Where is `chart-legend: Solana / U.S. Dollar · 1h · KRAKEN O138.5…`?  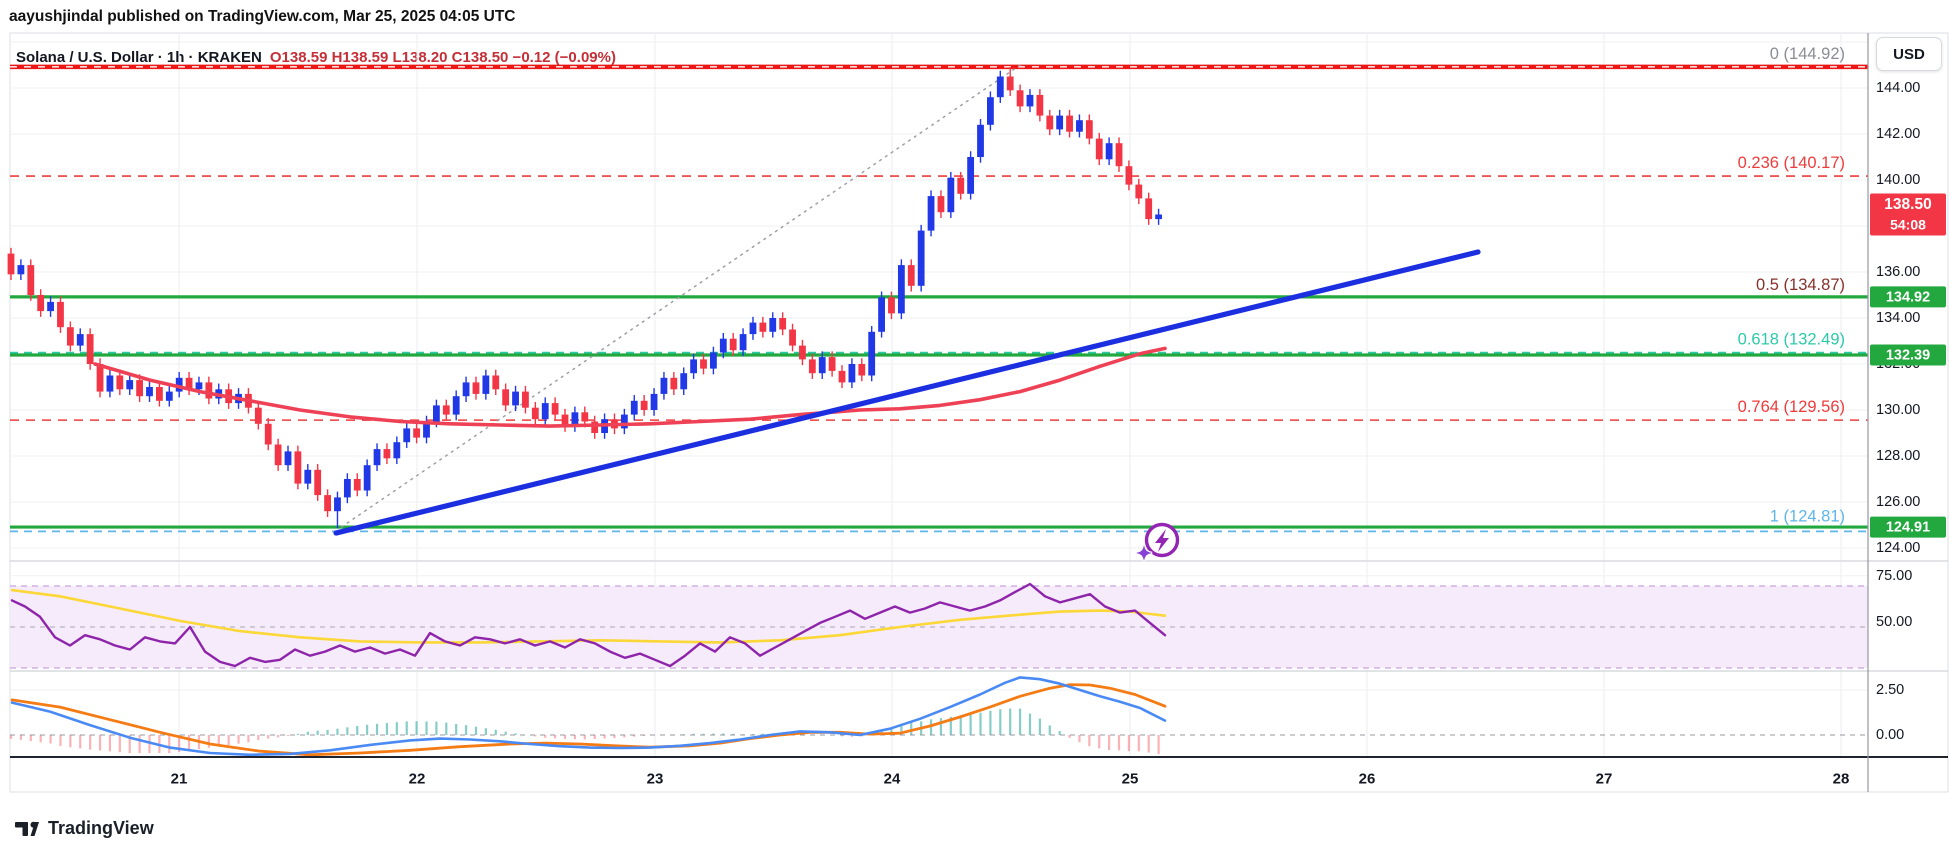 chart-legend: Solana / U.S. Dollar · 1h · KRAKEN O138.5… is located at coordinates (316, 57).